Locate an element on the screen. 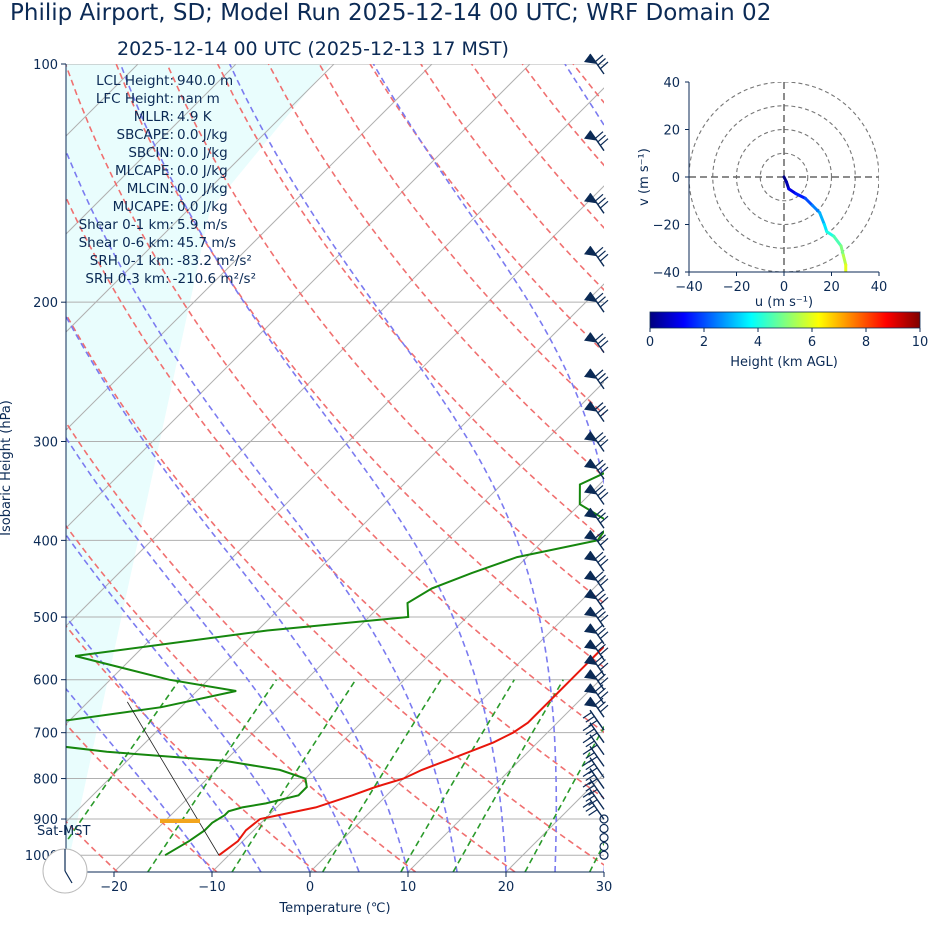 This screenshot has height=936, width=928. hodo-x-tick-label: −20 is located at coordinates (736, 287).